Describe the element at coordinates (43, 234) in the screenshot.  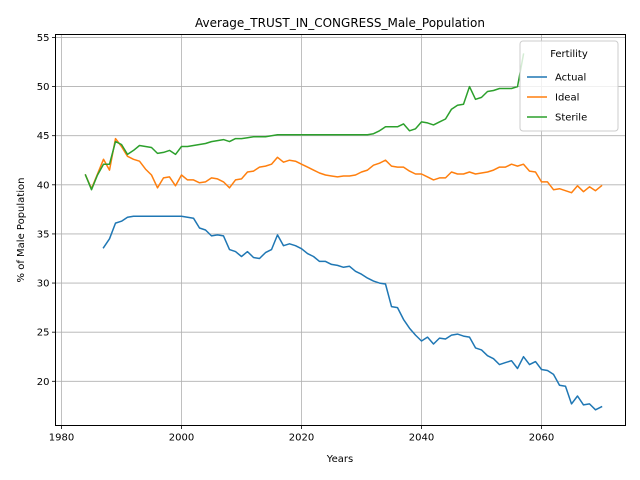
I see `y-tick-label: 35` at that location.